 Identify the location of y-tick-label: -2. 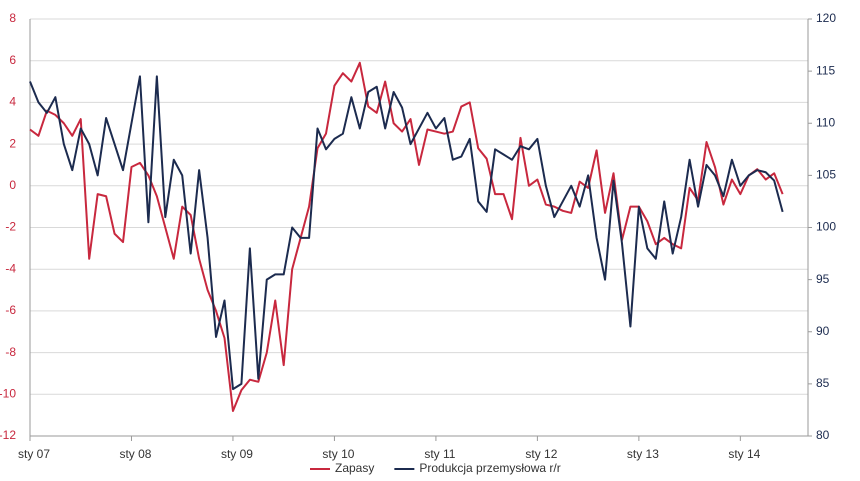
(10, 227).